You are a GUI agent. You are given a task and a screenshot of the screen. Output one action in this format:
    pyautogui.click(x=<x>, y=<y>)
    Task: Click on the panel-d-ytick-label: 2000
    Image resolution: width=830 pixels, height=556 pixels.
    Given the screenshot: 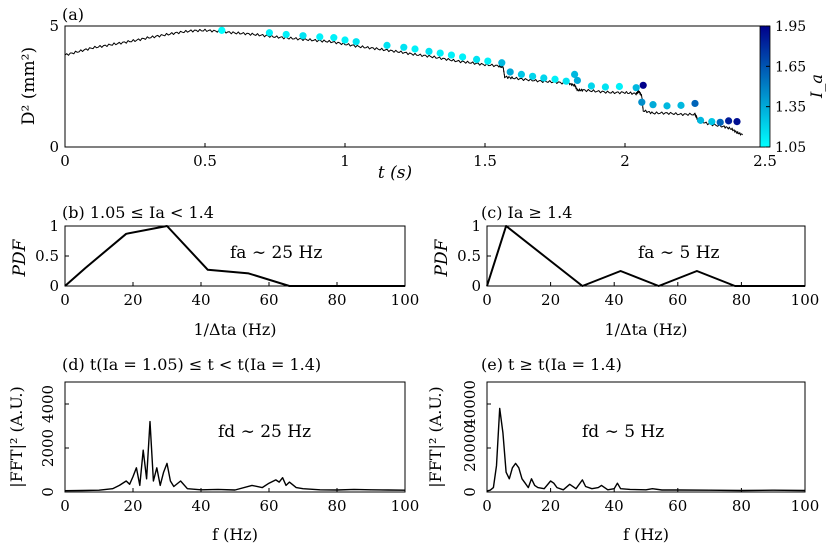 What is the action you would take?
    pyautogui.click(x=48, y=448)
    